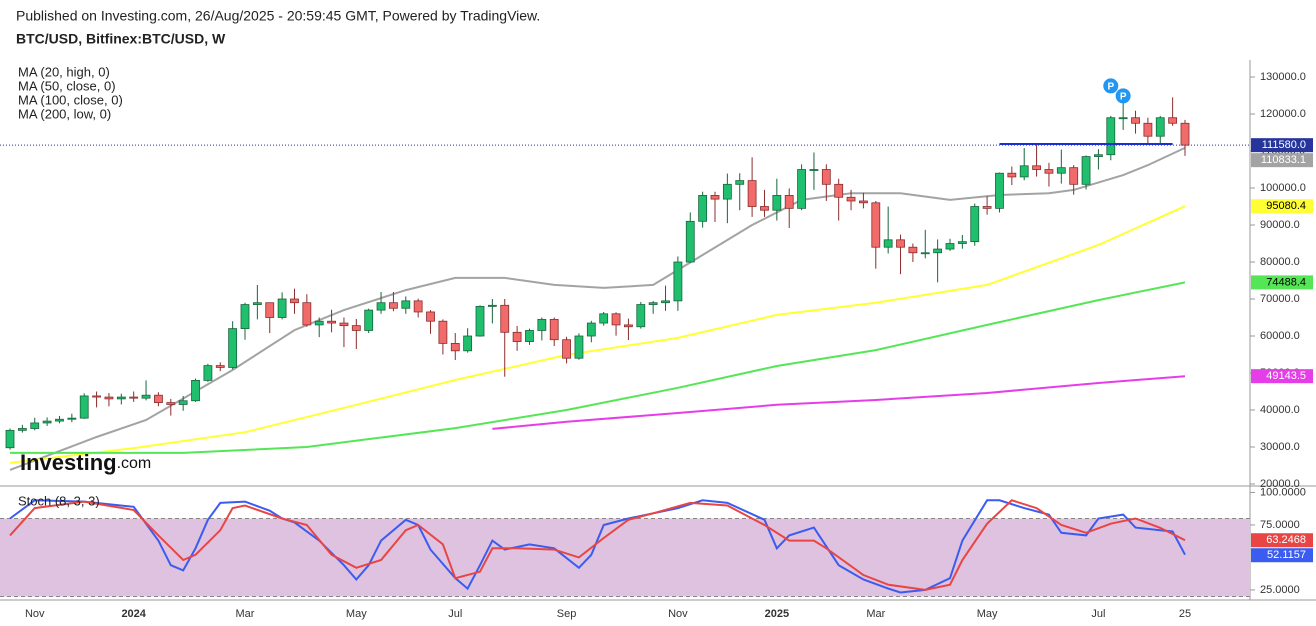 The height and width of the screenshot is (626, 1316). I want to click on y-tick-label: 25.0000, so click(1280, 590).